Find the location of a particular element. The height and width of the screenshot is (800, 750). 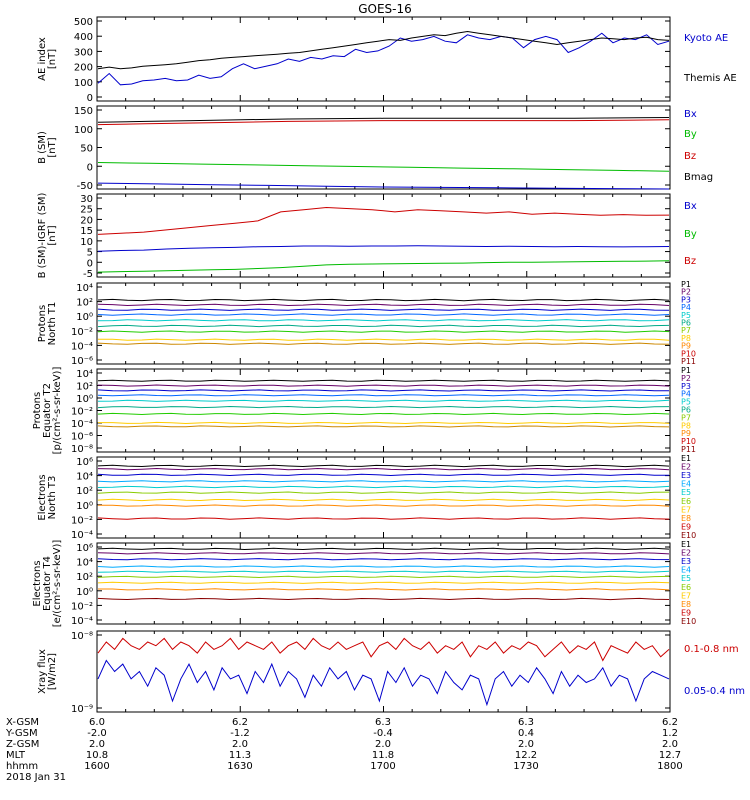

legend-entry: E5 is located at coordinates (686, 492).